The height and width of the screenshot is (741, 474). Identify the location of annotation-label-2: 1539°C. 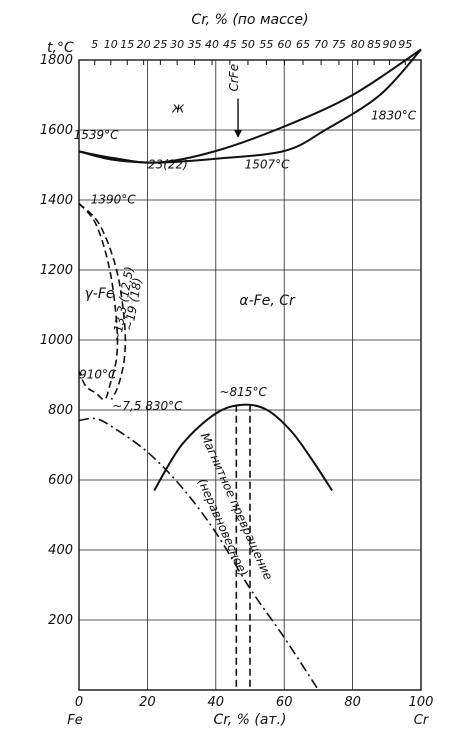
(97, 135).